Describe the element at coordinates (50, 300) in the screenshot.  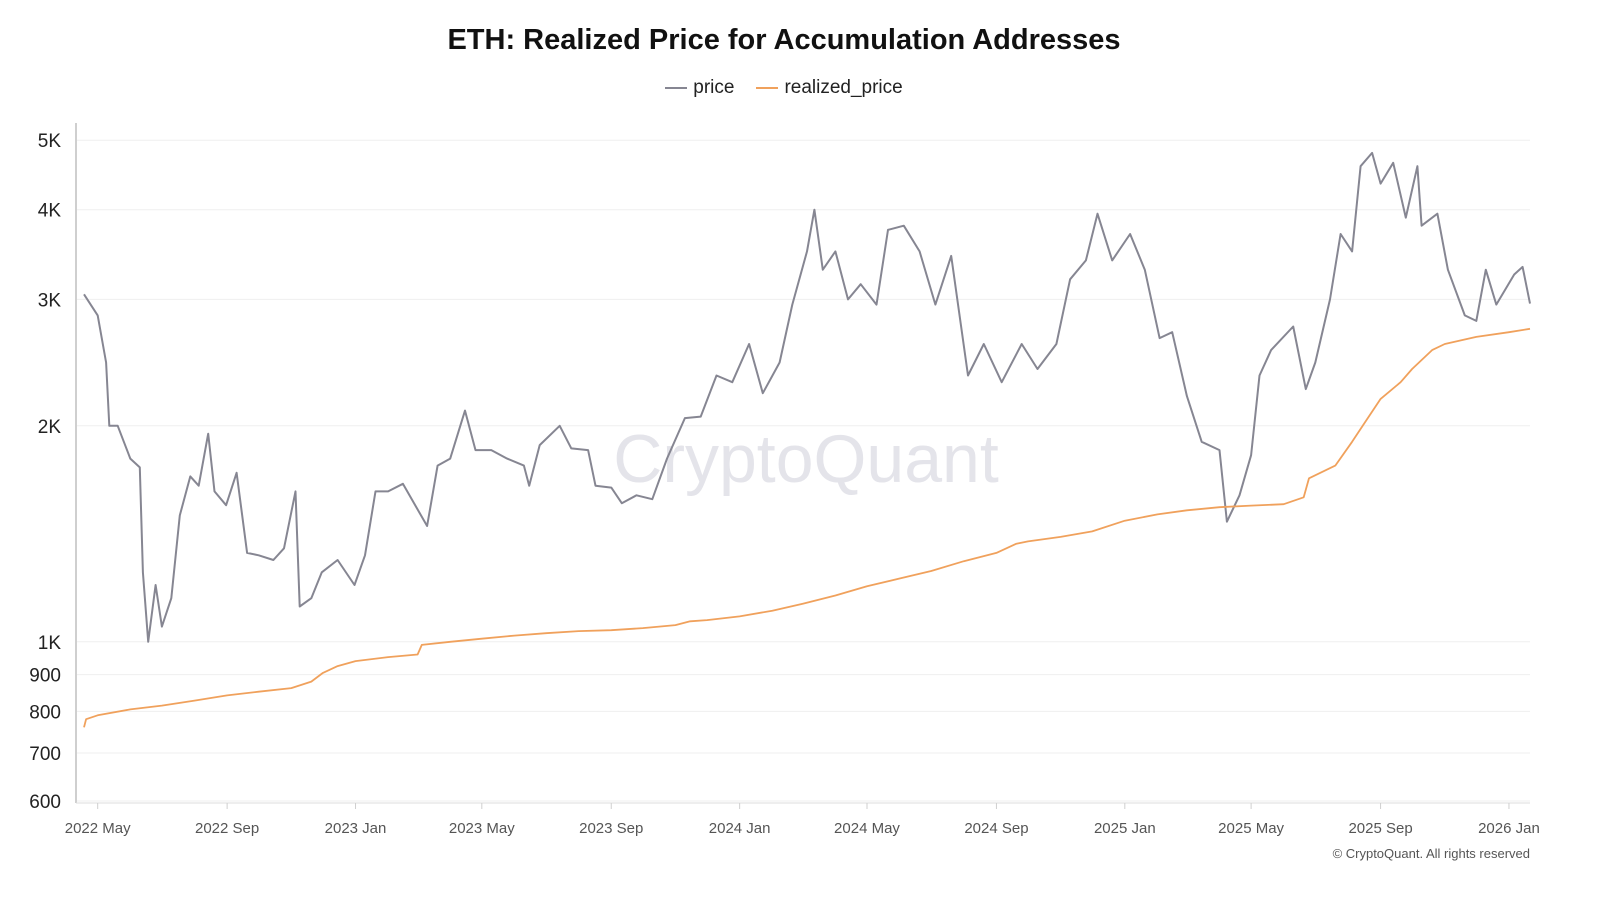
I see `y-tick-label: 3K` at that location.